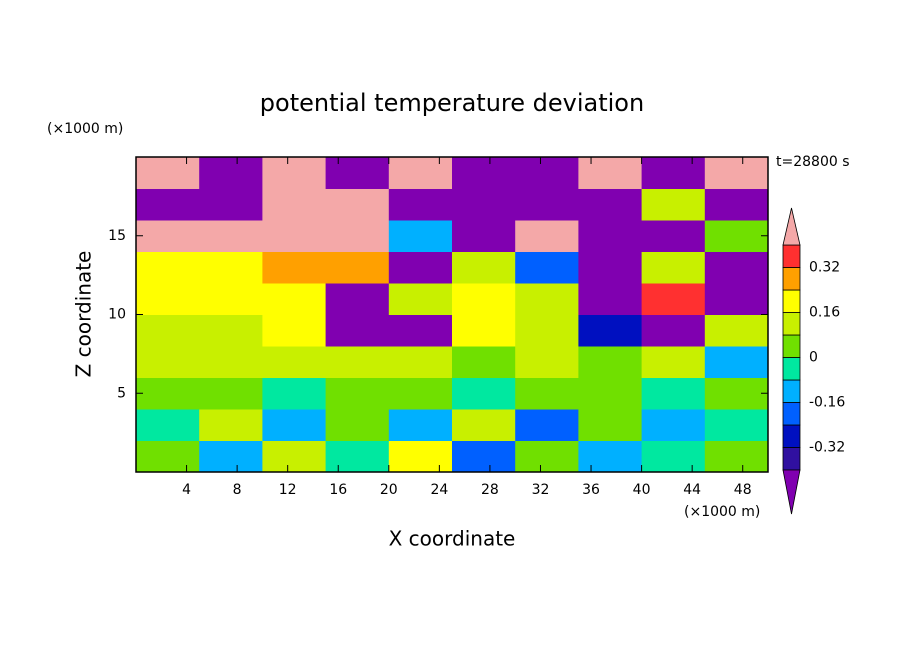 The width and height of the screenshot is (904, 654). What do you see at coordinates (824, 313) in the screenshot?
I see `colorbar-label: 0.16` at bounding box center [824, 313].